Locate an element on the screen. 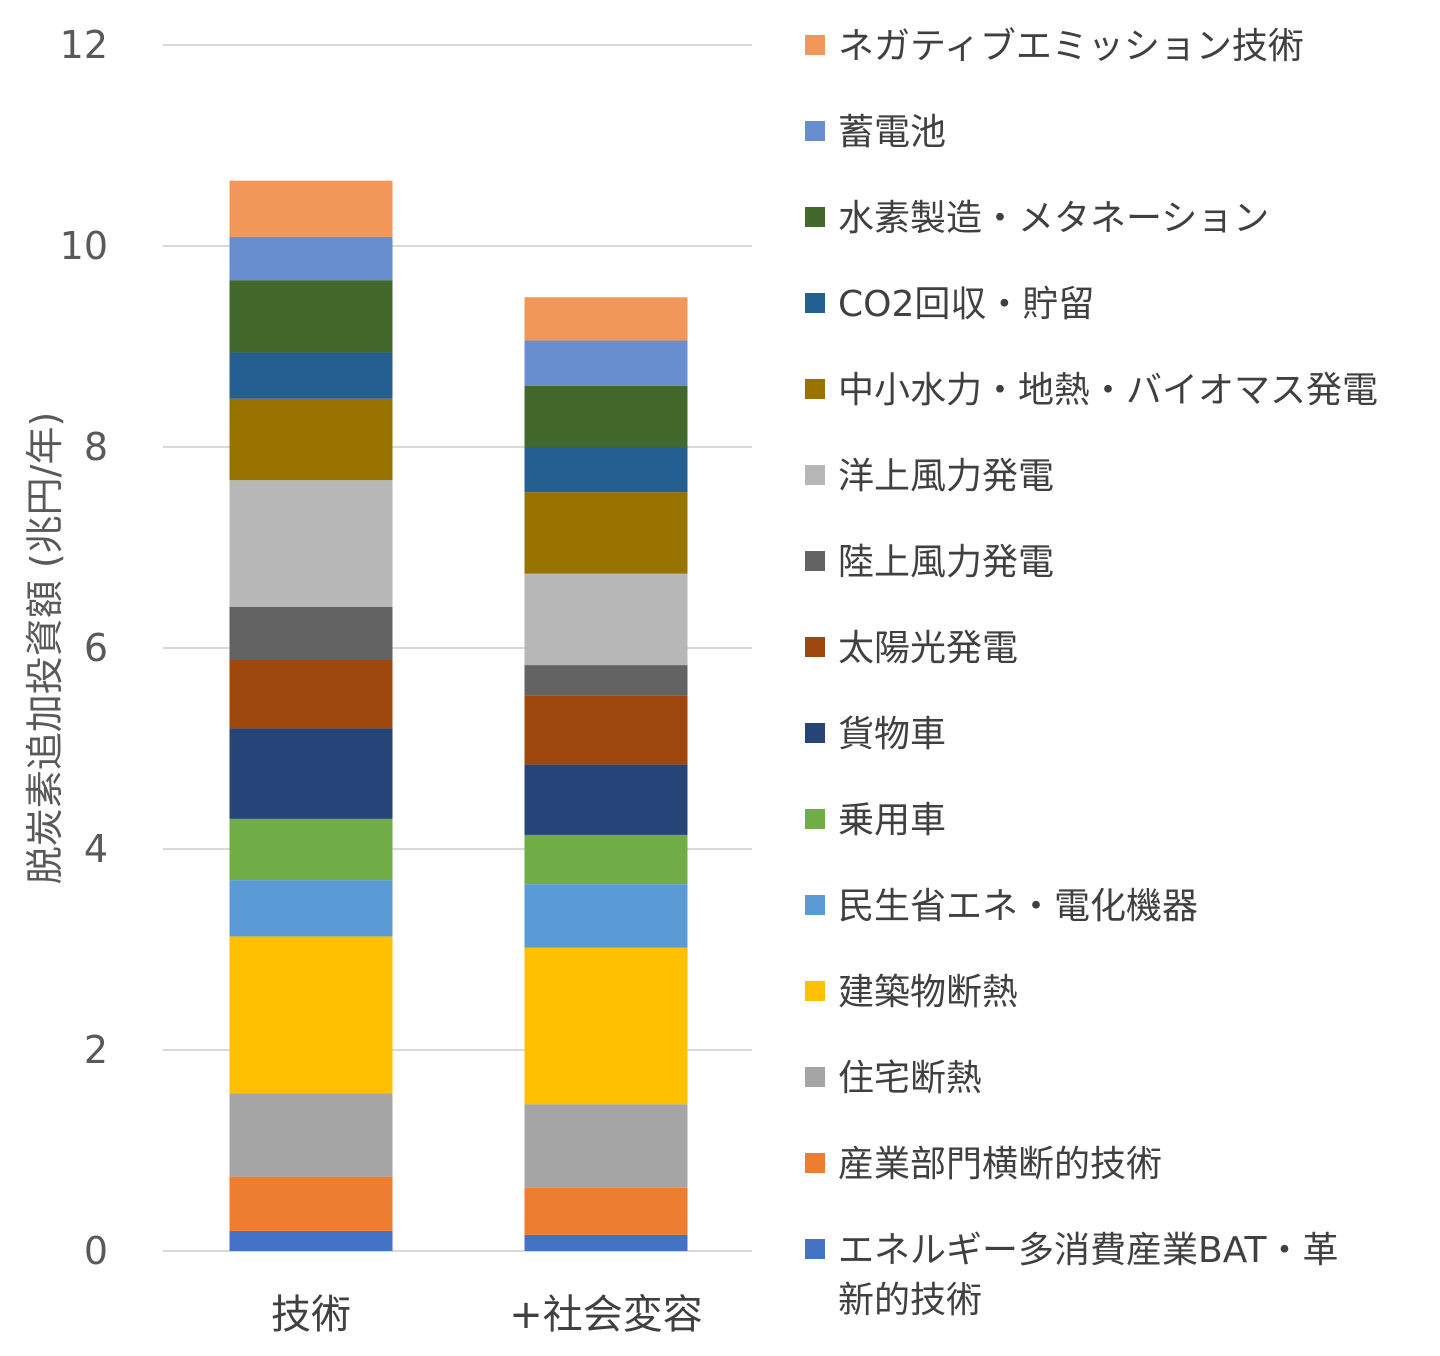  legend-label: 中小水力・地熱・バイオマス発電 is located at coordinates (1108, 390).